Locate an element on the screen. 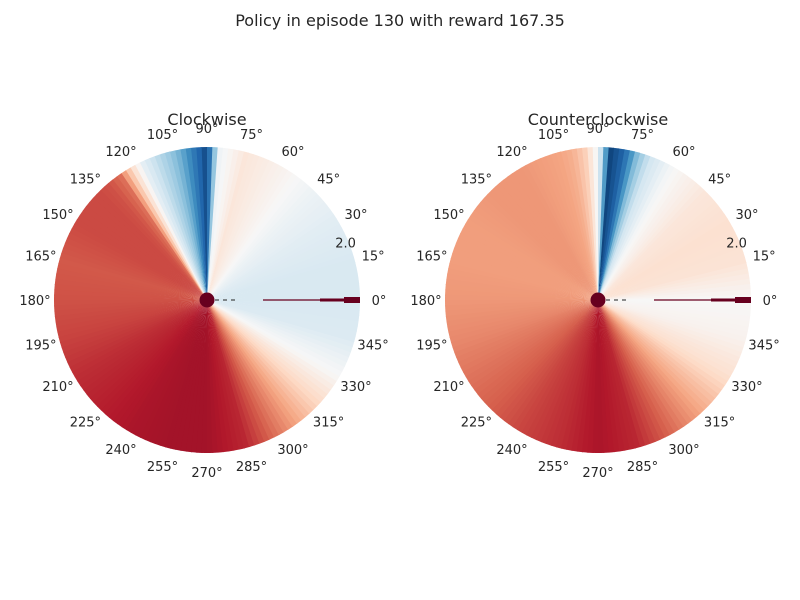  plot-title-counterclockwise: Counterclockwise is located at coordinates (598, 119).